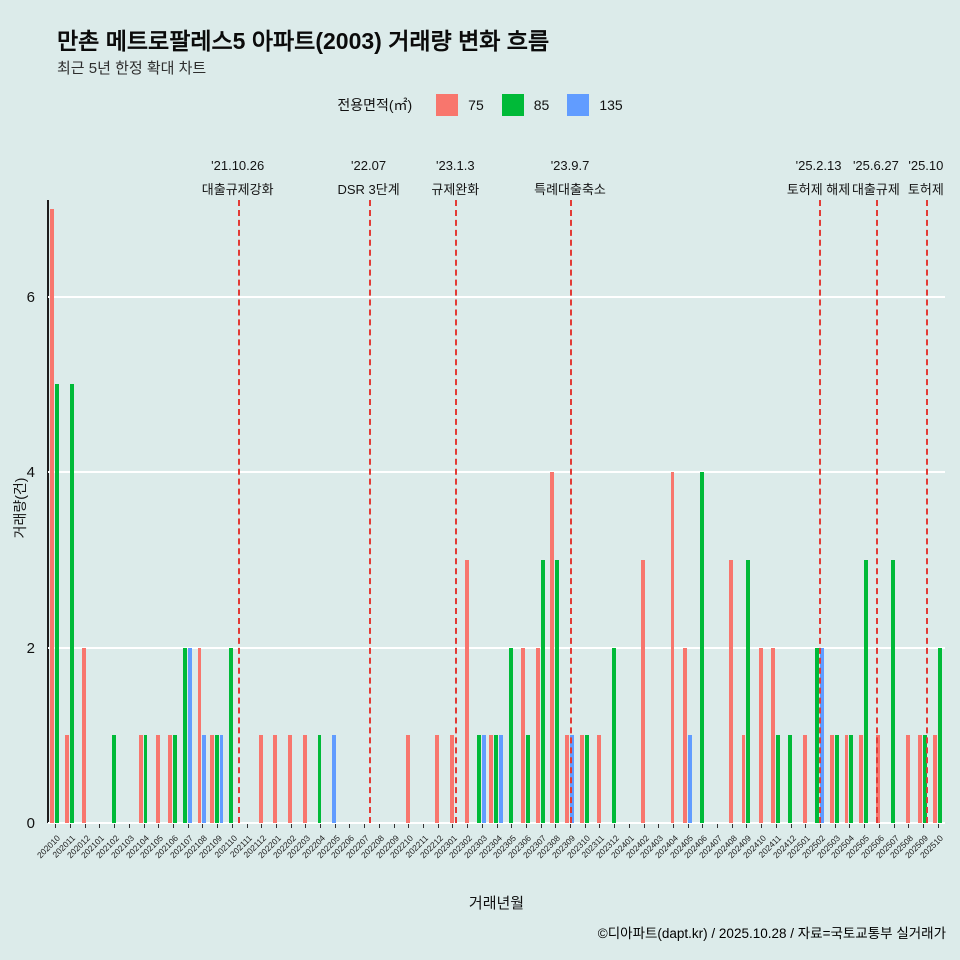  What do you see at coordinates (238, 165) in the screenshot?
I see `policy-event-date: '21.10.26` at bounding box center [238, 165].